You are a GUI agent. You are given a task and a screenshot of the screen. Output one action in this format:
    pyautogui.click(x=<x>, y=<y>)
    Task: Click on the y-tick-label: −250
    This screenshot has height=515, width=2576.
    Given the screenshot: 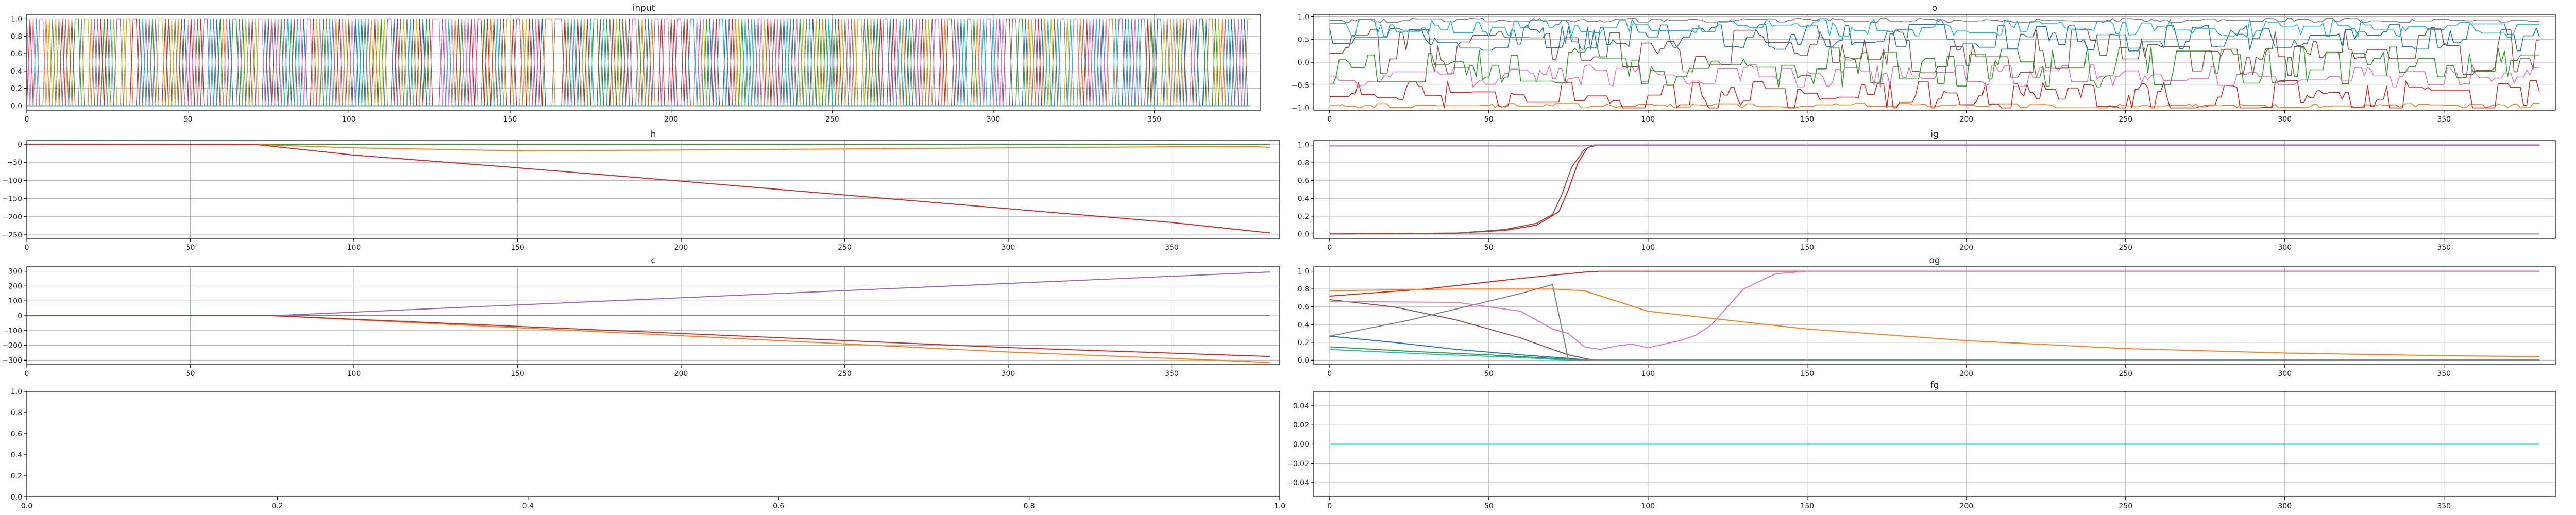 What is the action you would take?
    pyautogui.click(x=12, y=235)
    